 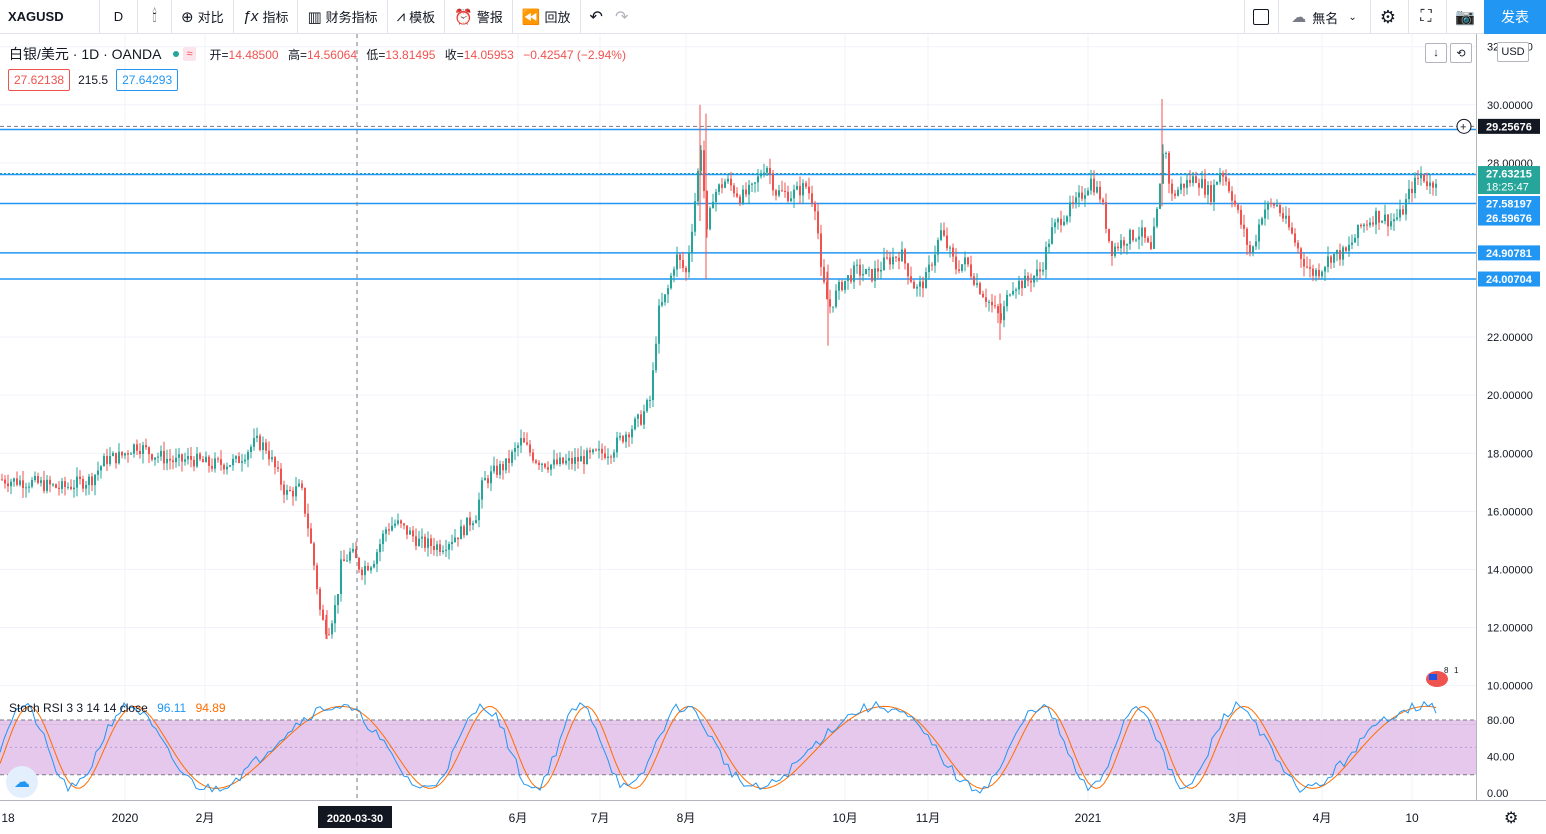 I want to click on layout-name-button: ☁ 無名 ⌄, so click(x=1323, y=17).